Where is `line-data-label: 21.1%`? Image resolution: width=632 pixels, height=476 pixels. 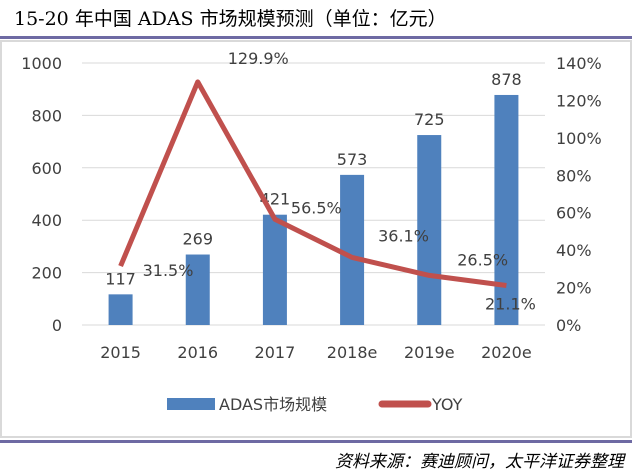 line-data-label: 21.1% is located at coordinates (510, 304).